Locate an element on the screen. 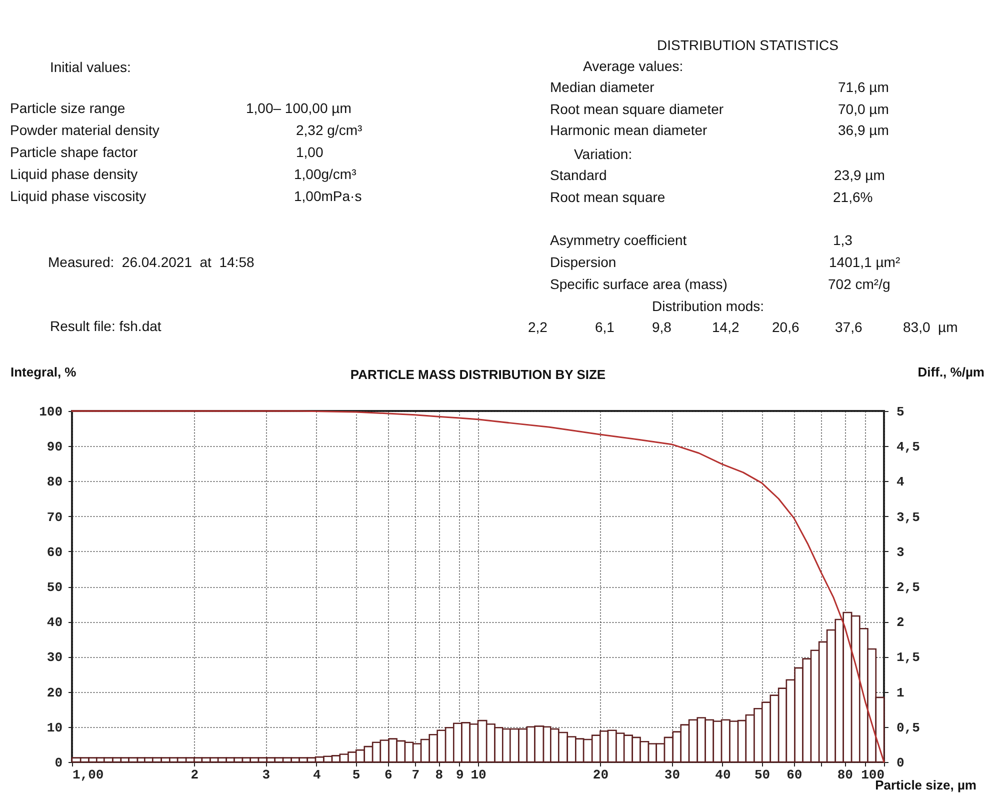 This screenshot has height=796, width=990. text: Harmonic mean diameter is located at coordinates (629, 130).